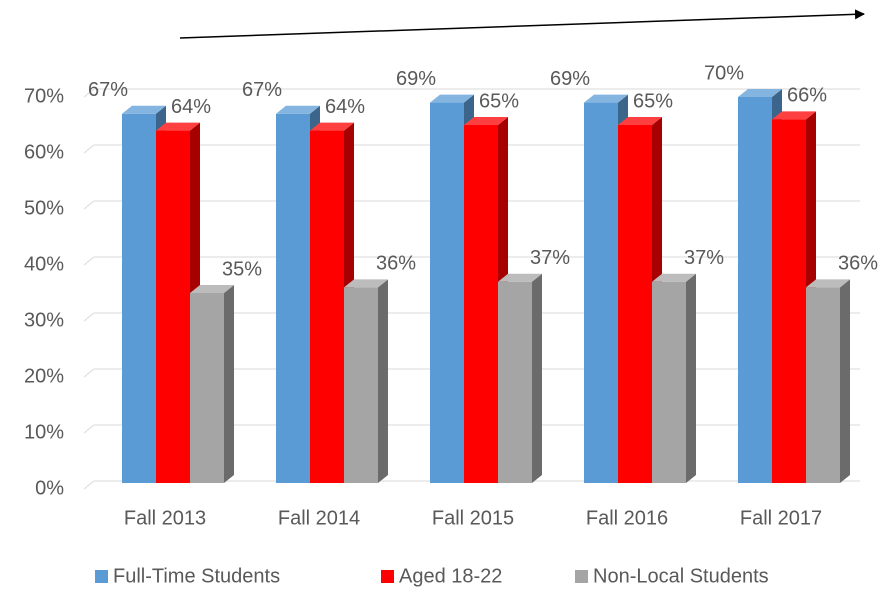 The height and width of the screenshot is (590, 878). Describe the element at coordinates (165, 518) in the screenshot. I see `x-tick-label: Fall 2013` at that location.